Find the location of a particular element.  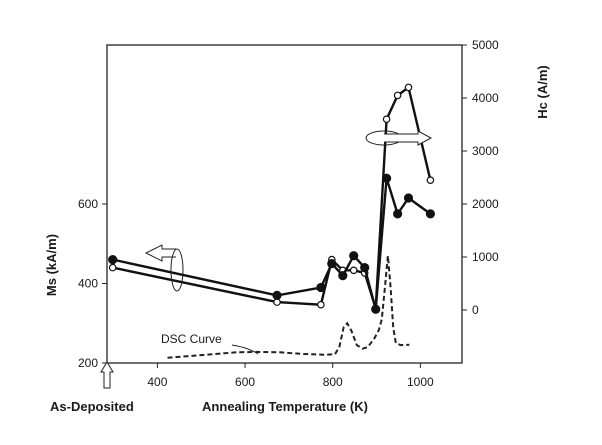

dsc-leader-line is located at coordinates (245, 349).